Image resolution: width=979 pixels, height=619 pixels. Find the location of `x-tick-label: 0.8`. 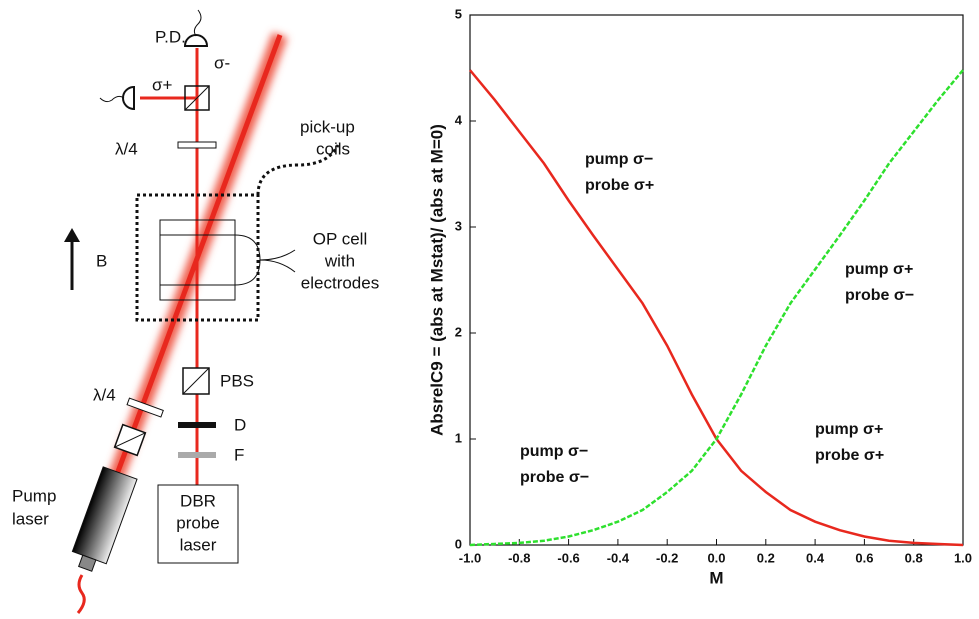

x-tick-label: 0.8 is located at coordinates (914, 557).